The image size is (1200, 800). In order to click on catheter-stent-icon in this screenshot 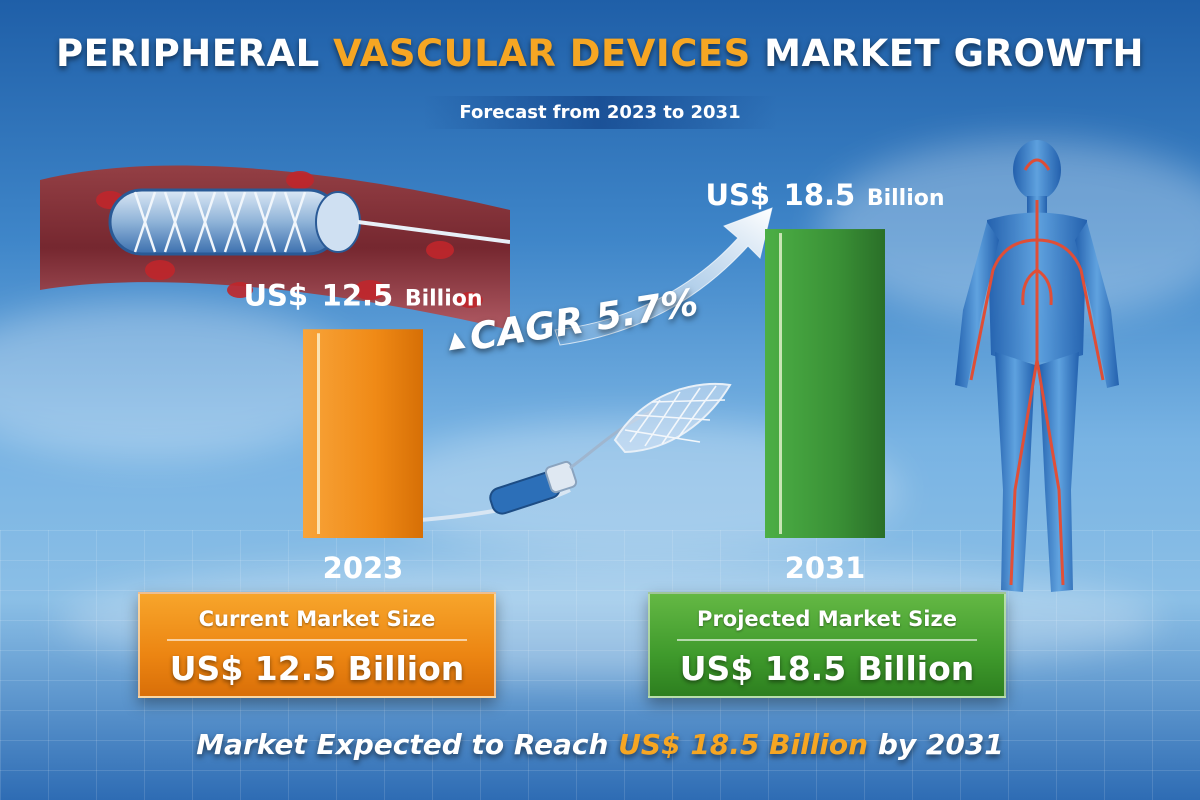, I will do `click(576, 452)`.